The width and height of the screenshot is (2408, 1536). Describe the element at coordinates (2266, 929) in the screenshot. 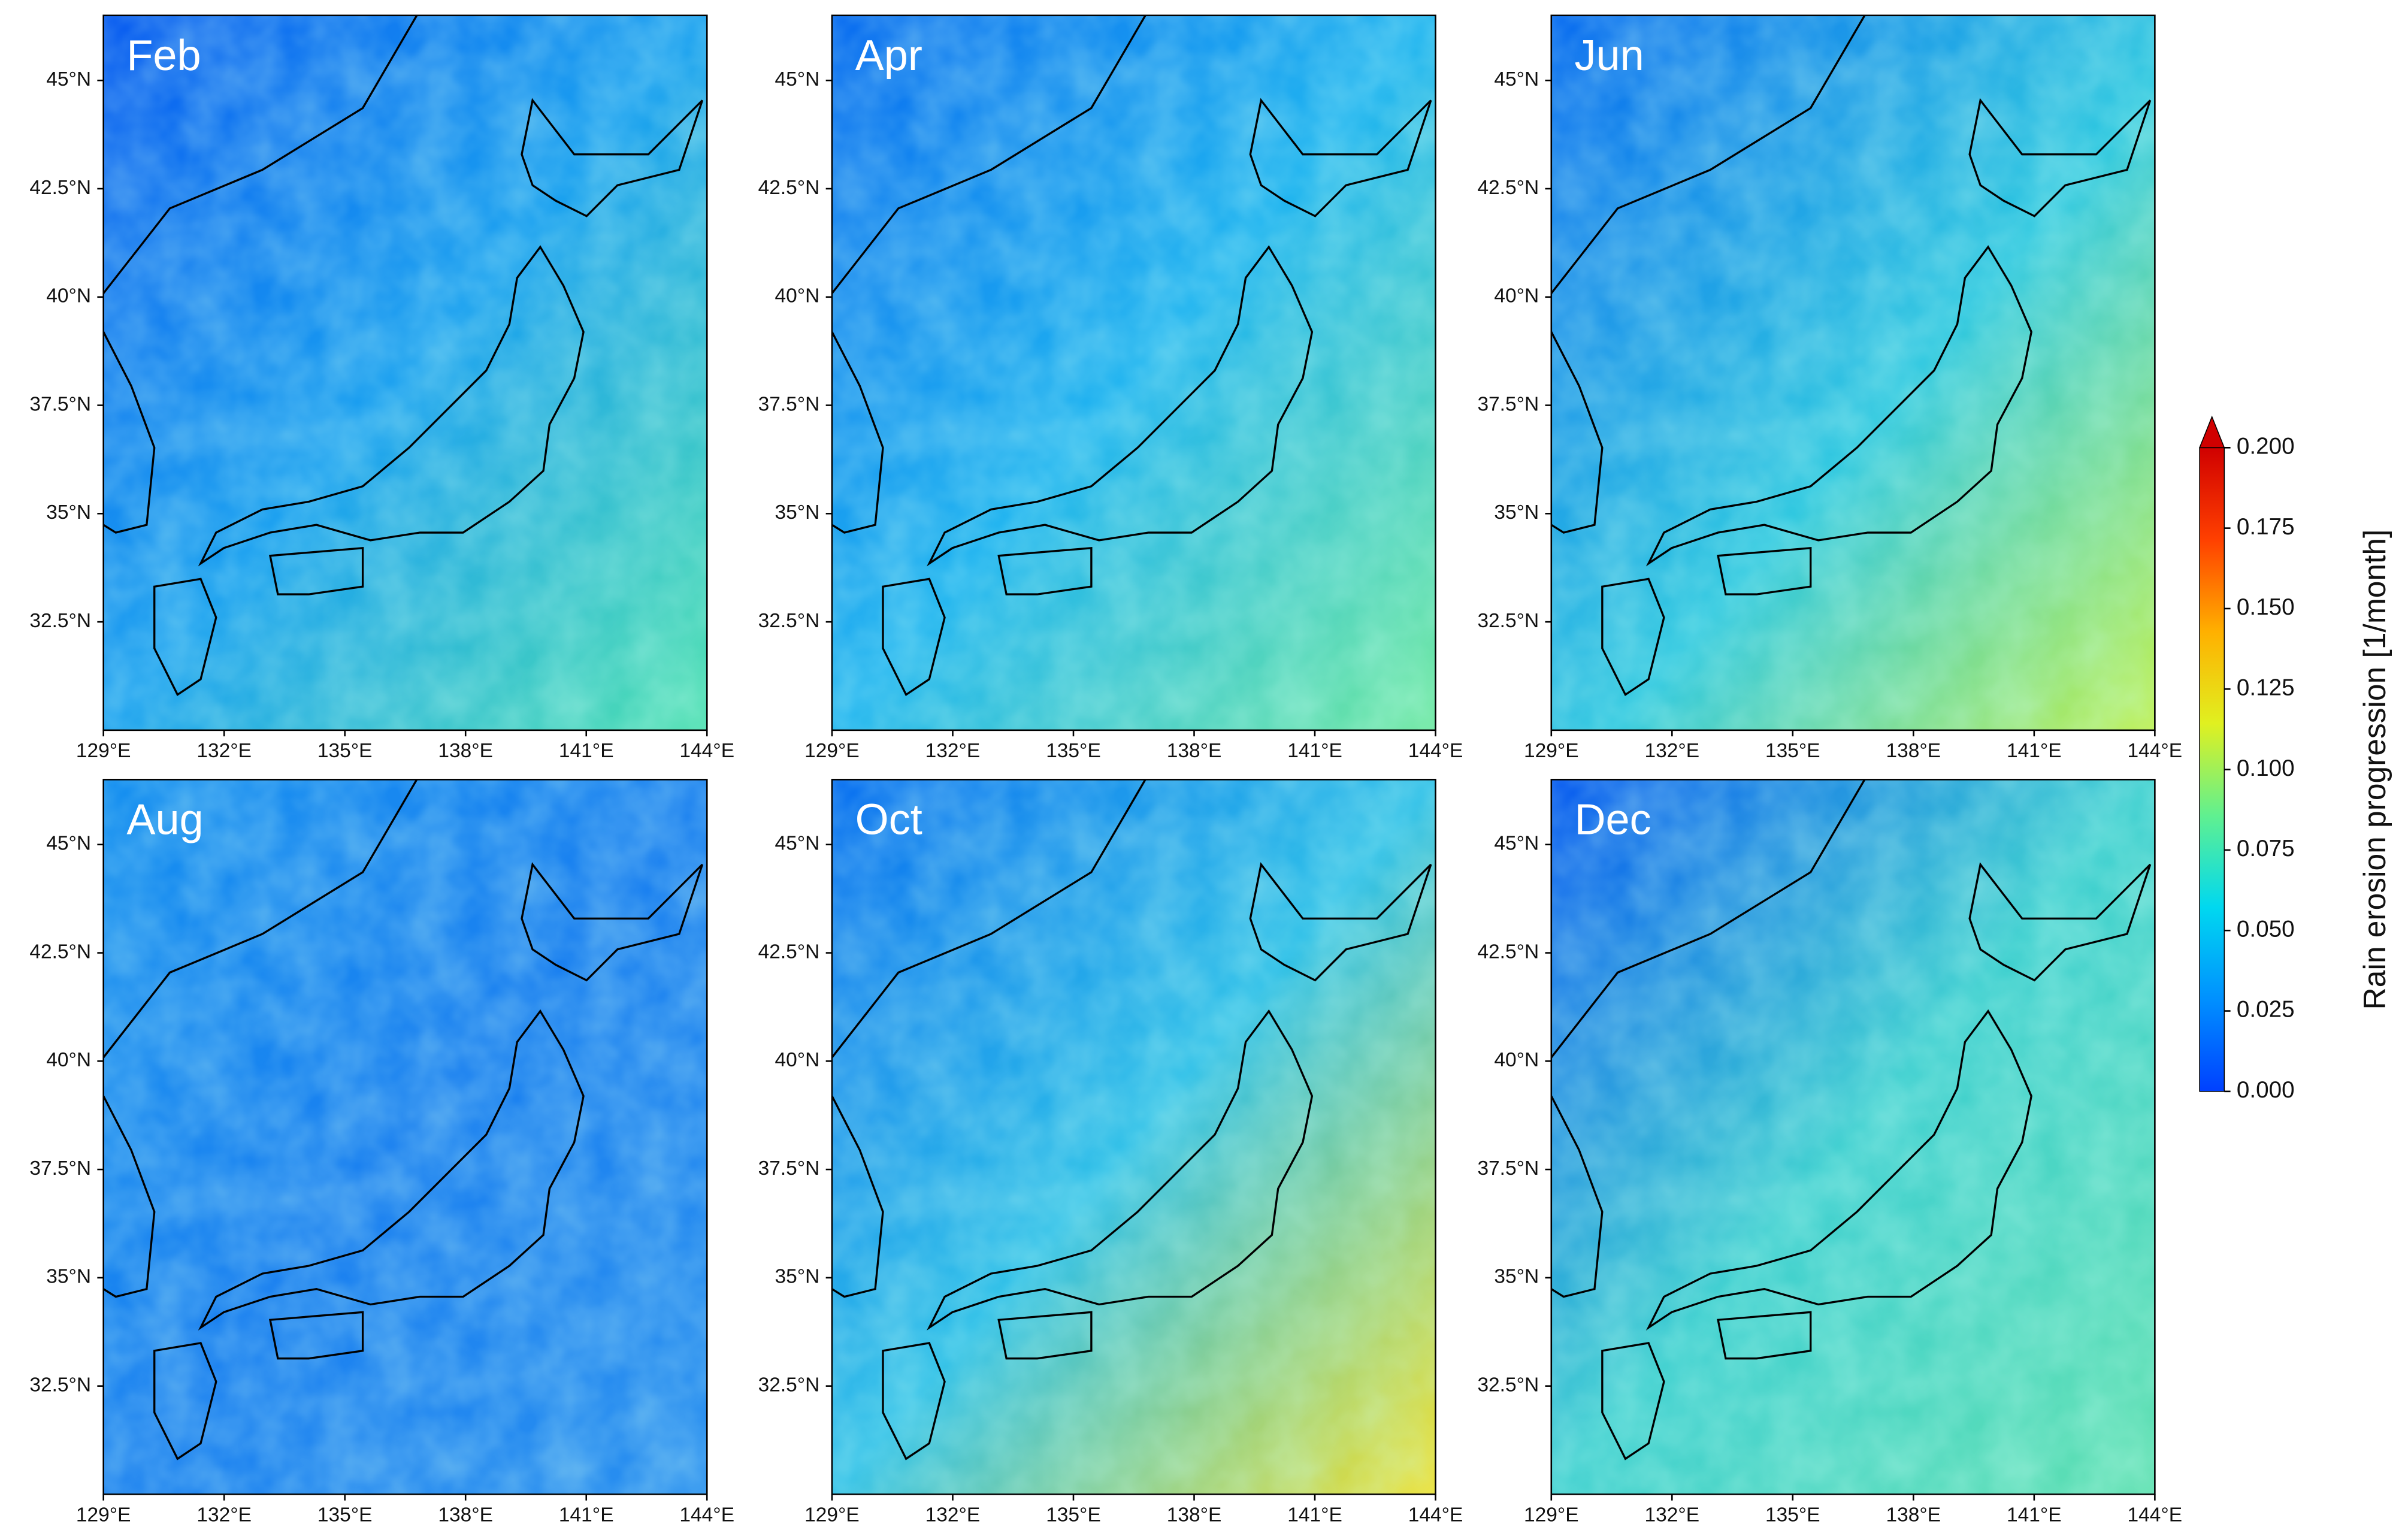

I see `colorbar-tick-label: 0.050` at that location.